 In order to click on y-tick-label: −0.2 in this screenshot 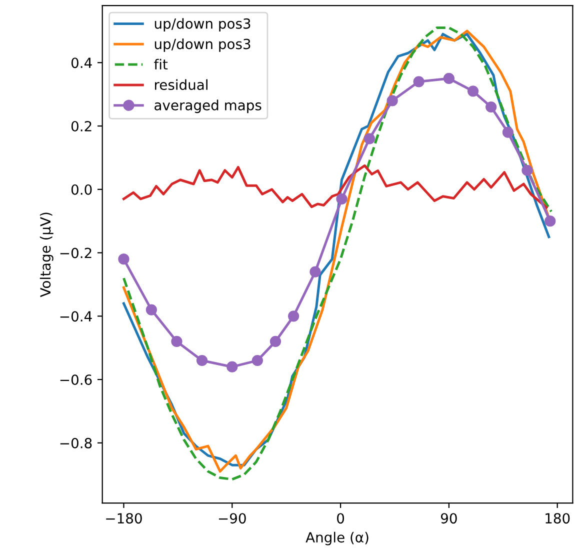, I will do `click(76, 253)`.